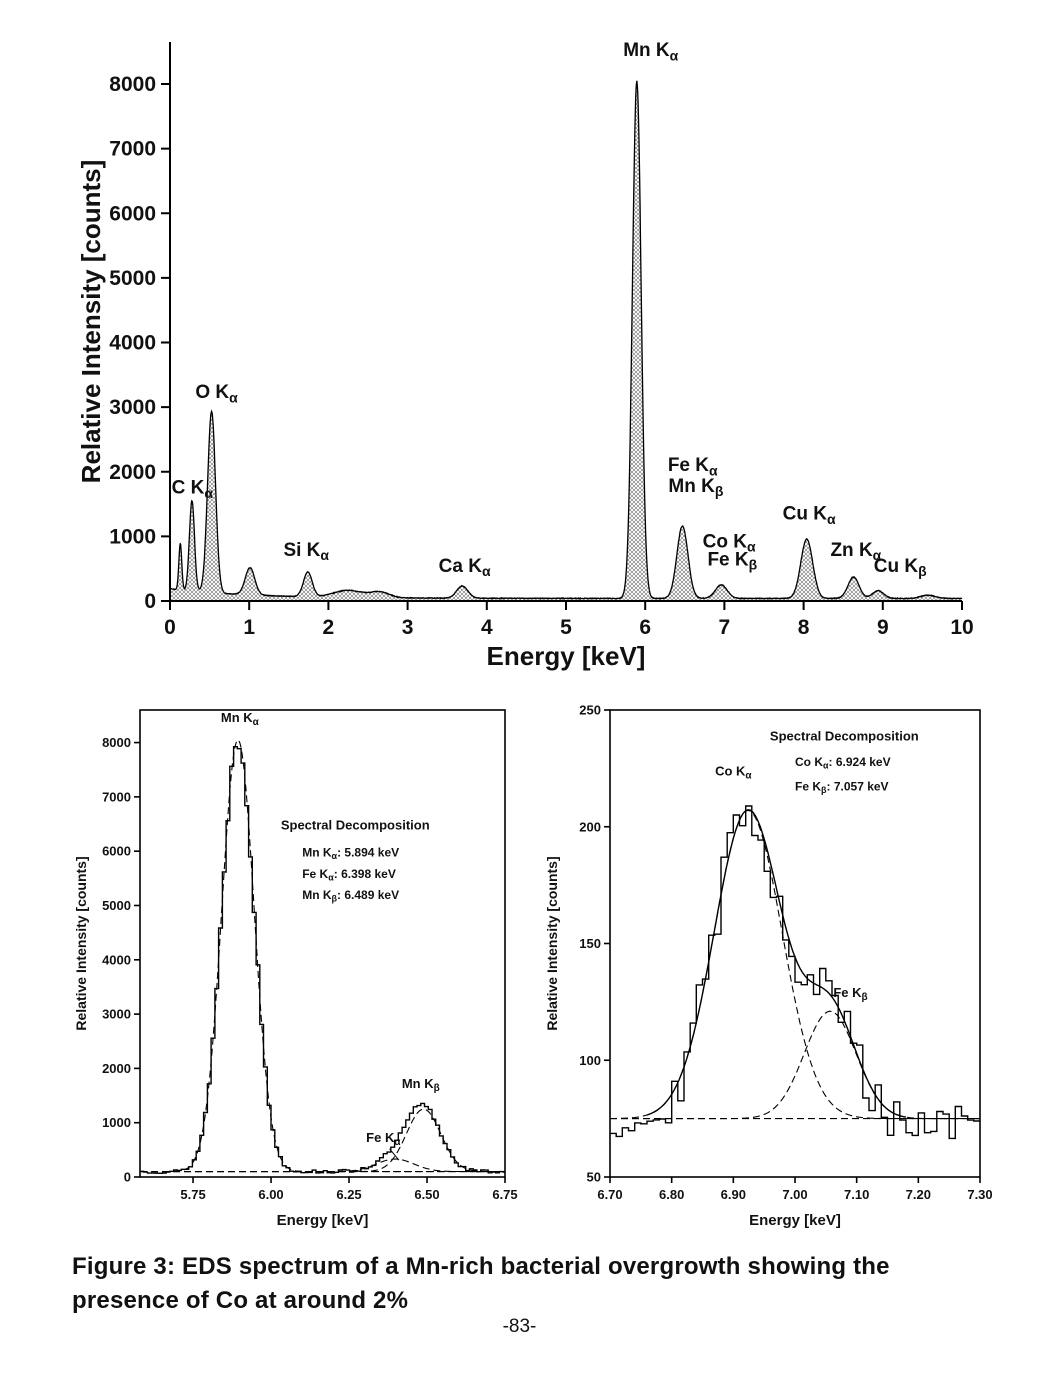  I want to click on page-number: -83-, so click(519, 1326).